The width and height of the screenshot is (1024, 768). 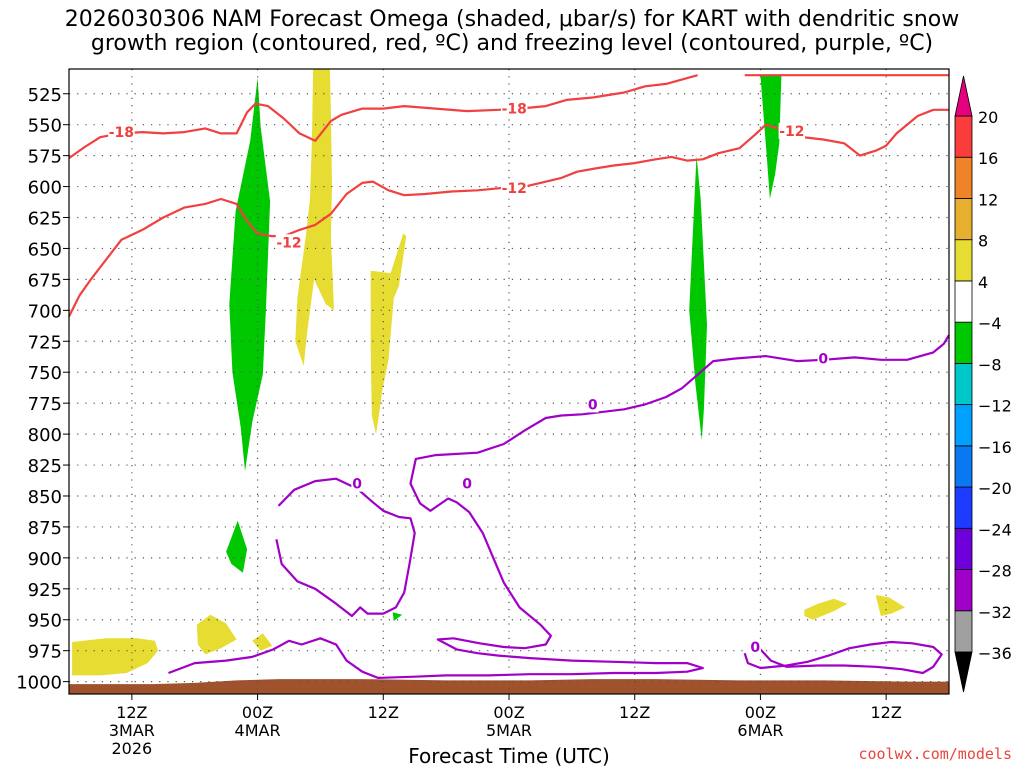 What do you see at coordinates (45, 219) in the screenshot?
I see `y-tick-label-625: 625` at bounding box center [45, 219].